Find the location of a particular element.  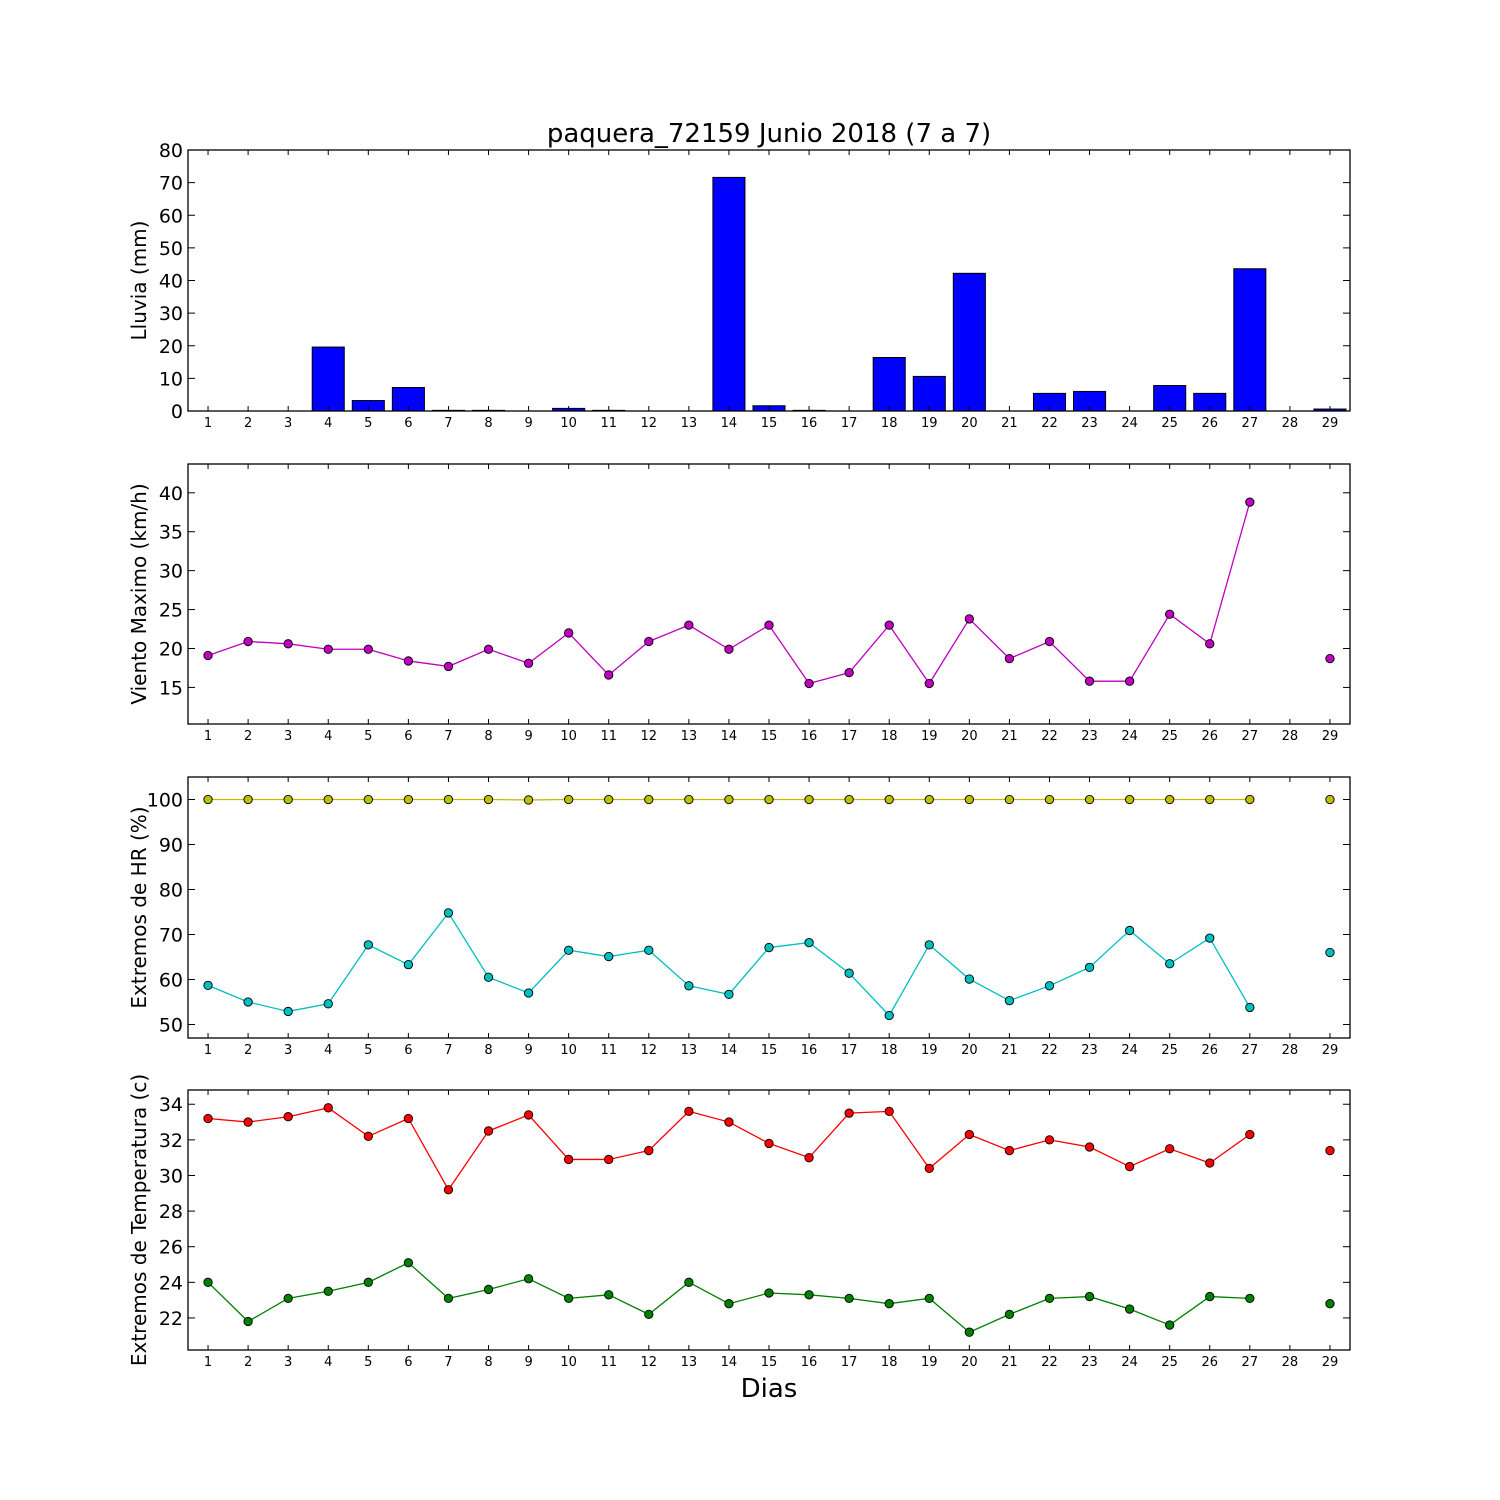

x-tick-label: 13 is located at coordinates (689, 1050).